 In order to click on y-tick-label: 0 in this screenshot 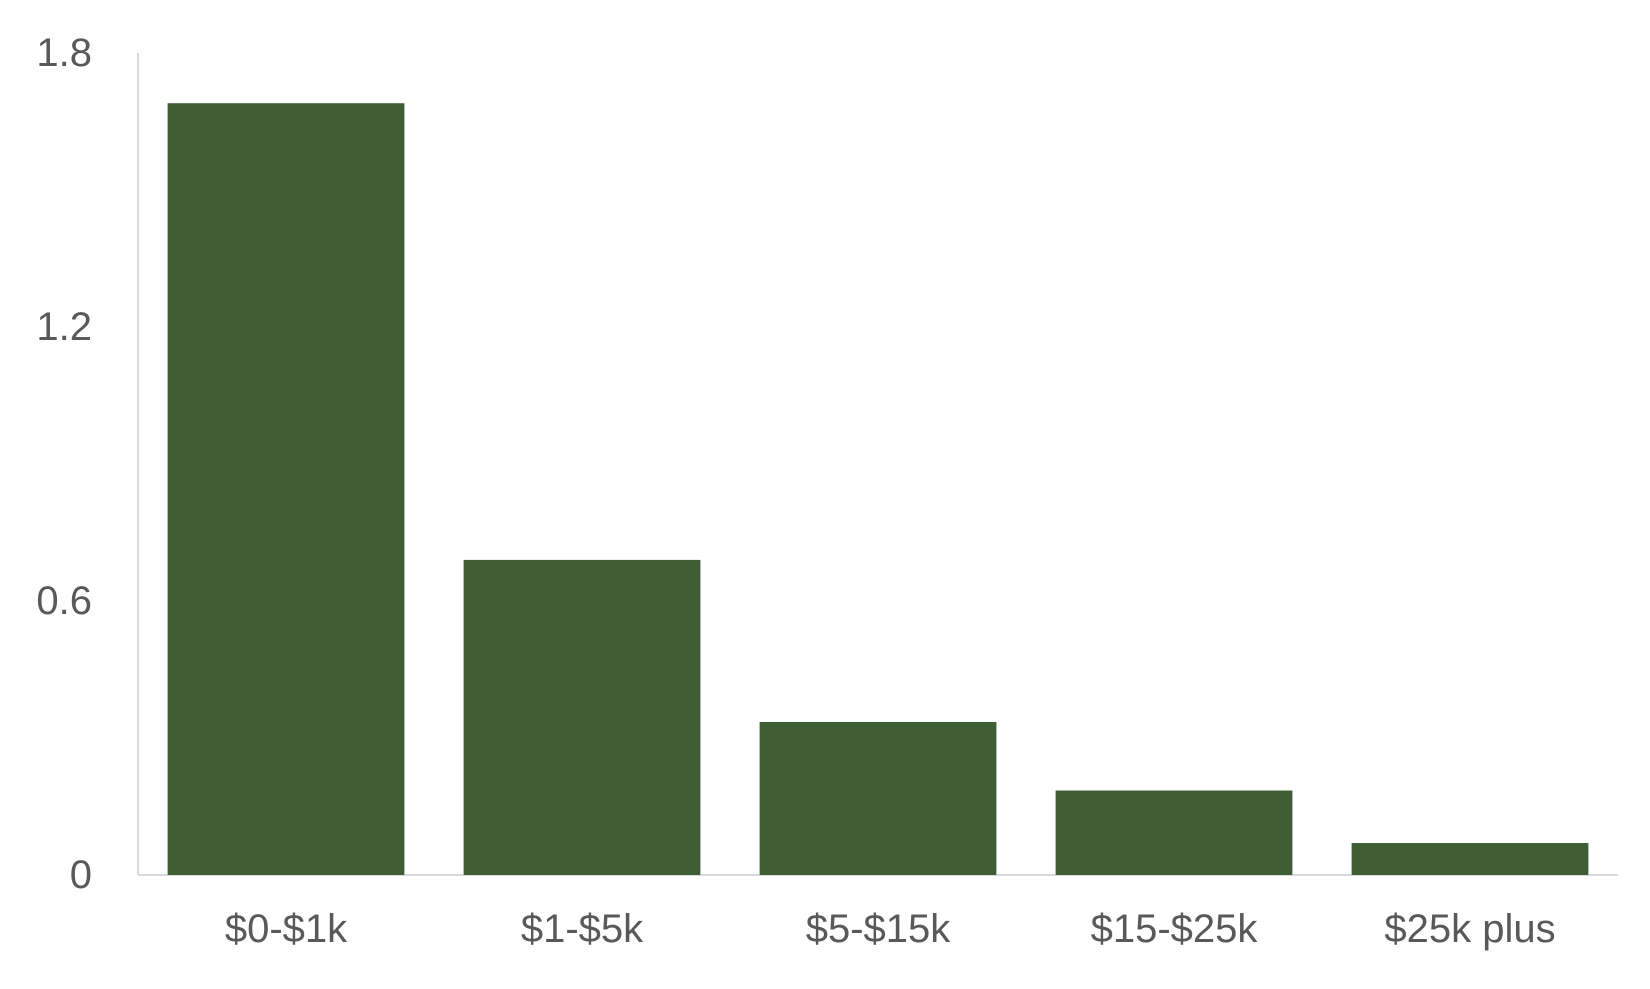, I will do `click(81, 875)`.